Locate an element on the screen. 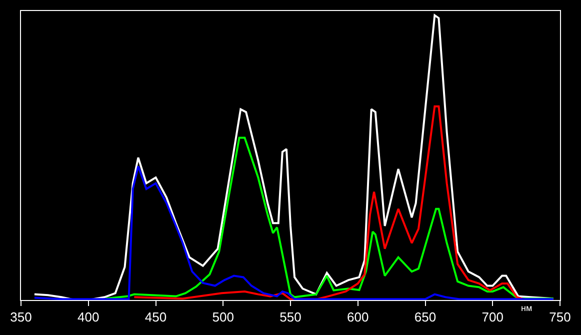 The image size is (581, 335). x-tick-label: 450 is located at coordinates (155, 317).